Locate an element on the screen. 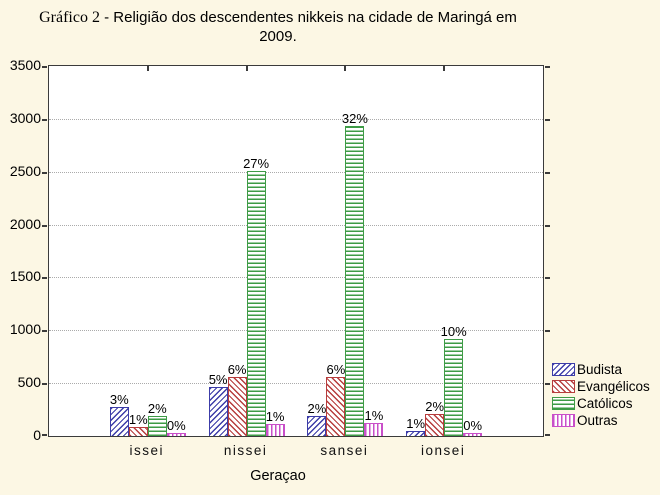 This screenshot has height=495, width=660. bar-sansei-budista: 2% is located at coordinates (317, 418).